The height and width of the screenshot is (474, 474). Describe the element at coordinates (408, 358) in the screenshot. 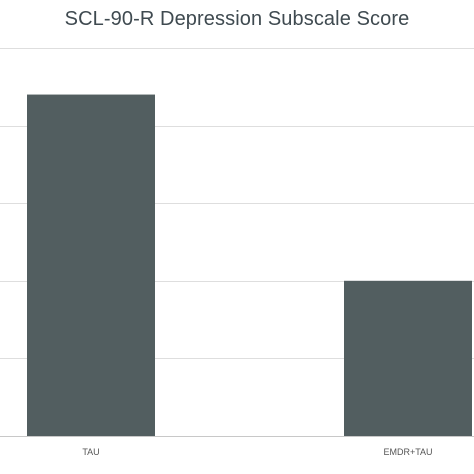

I see `bar-emdr-tau` at that location.